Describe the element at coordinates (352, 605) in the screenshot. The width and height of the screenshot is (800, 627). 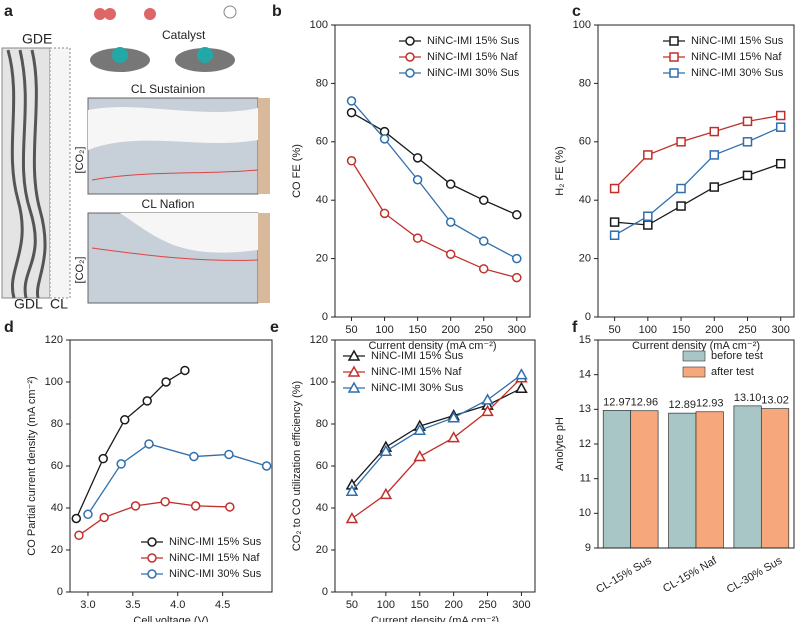
I see `x-tick-label: 50` at that location.